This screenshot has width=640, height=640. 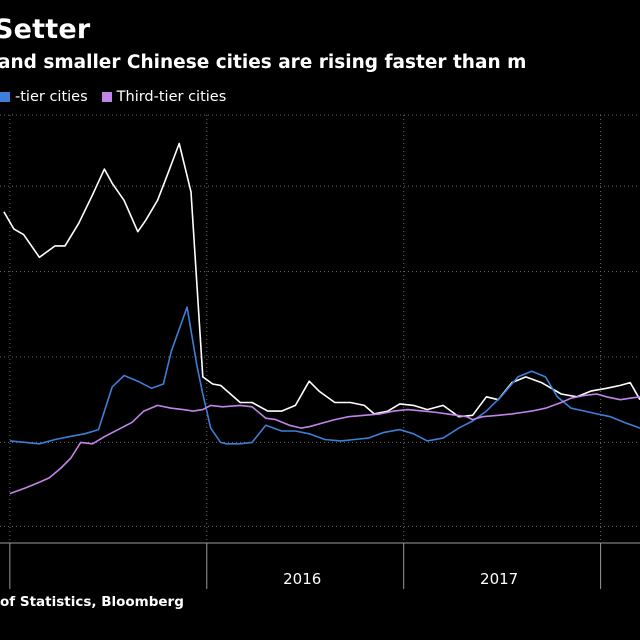 I want to click on legend-label: -tier cities, so click(x=51, y=97).